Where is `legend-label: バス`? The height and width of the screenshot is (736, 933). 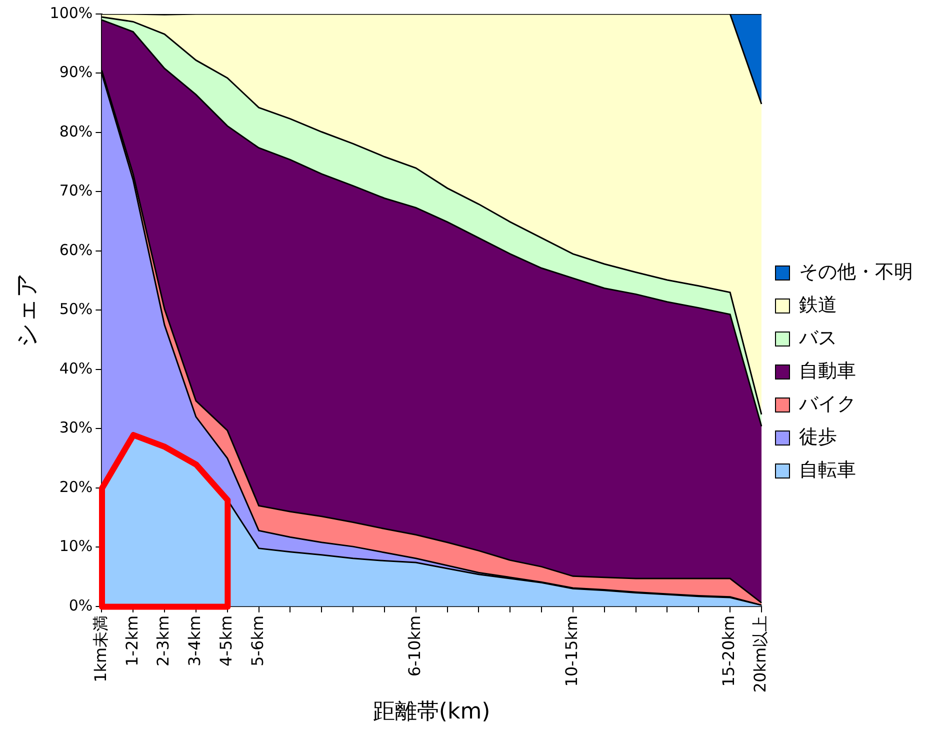 legend-label: バス is located at coordinates (817, 337).